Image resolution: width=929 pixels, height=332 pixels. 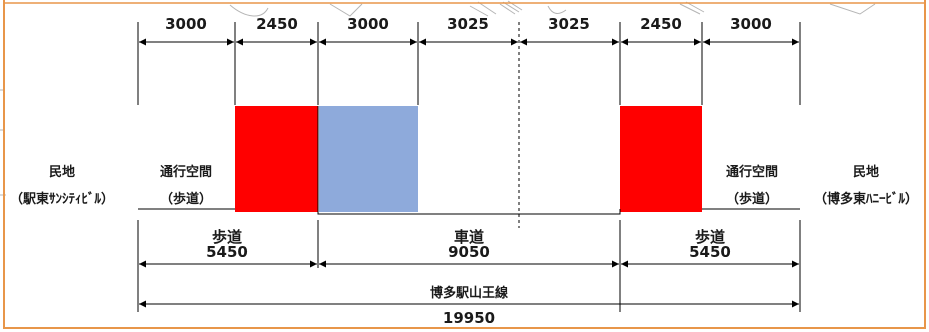 I want to click on total-width-label: 19950, so click(x=469, y=318).